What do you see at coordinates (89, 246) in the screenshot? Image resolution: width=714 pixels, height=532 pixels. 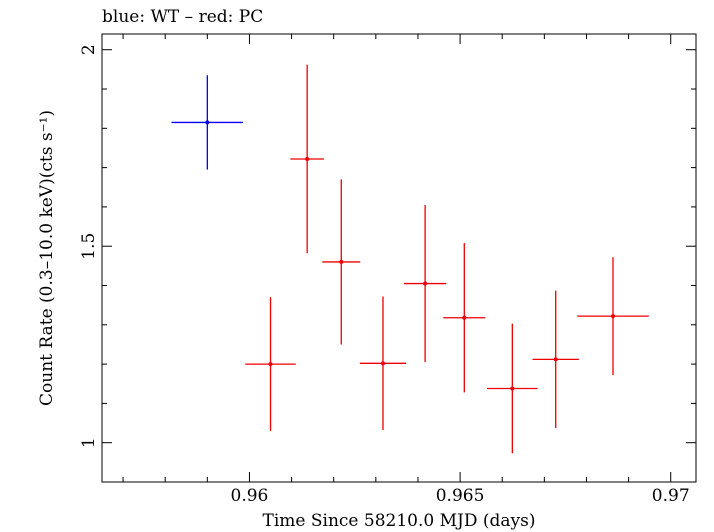 I see `y-tick-label: 1.5` at bounding box center [89, 246].